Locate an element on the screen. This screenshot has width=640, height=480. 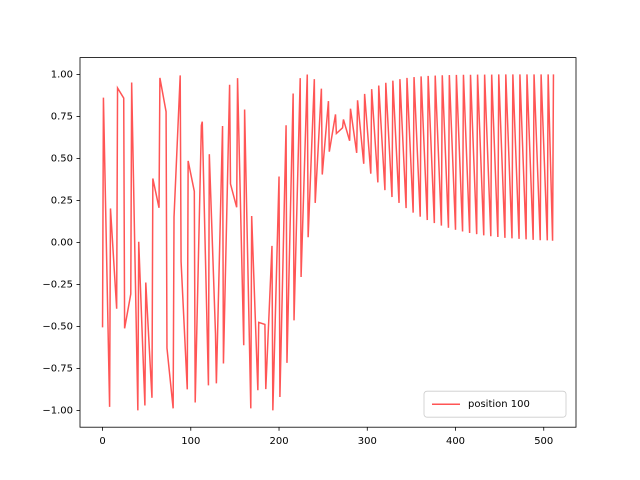
x-tick-label: 100 is located at coordinates (190, 441).